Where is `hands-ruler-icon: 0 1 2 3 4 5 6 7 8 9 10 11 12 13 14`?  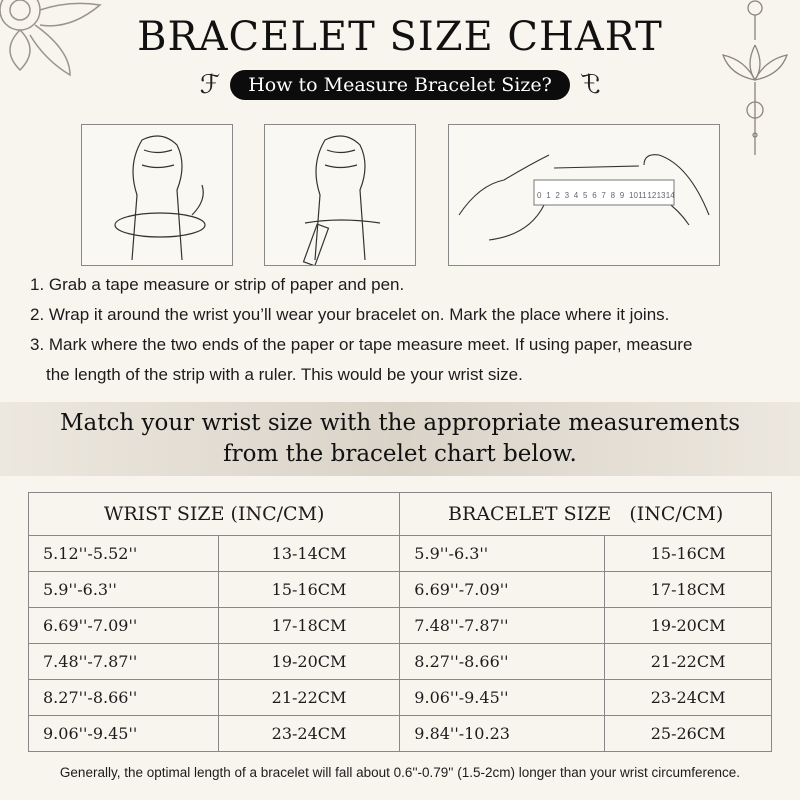
hands-ruler-icon: 0 1 2 3 4 5 6 7 8 9 10 11 12 13 14 is located at coordinates (584, 197).